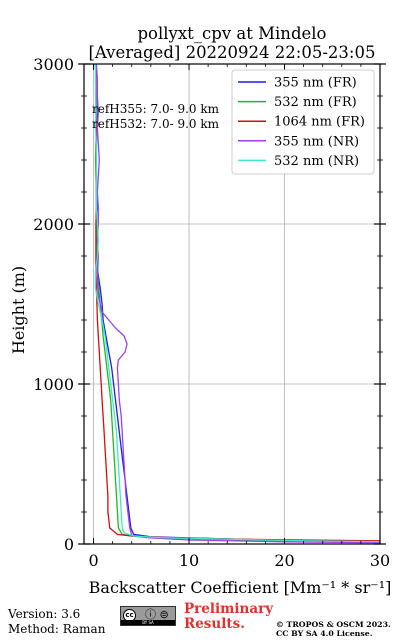  What do you see at coordinates (324, 633) in the screenshot?
I see `copyright-line2: CC BY SA 4.0 License.` at bounding box center [324, 633].